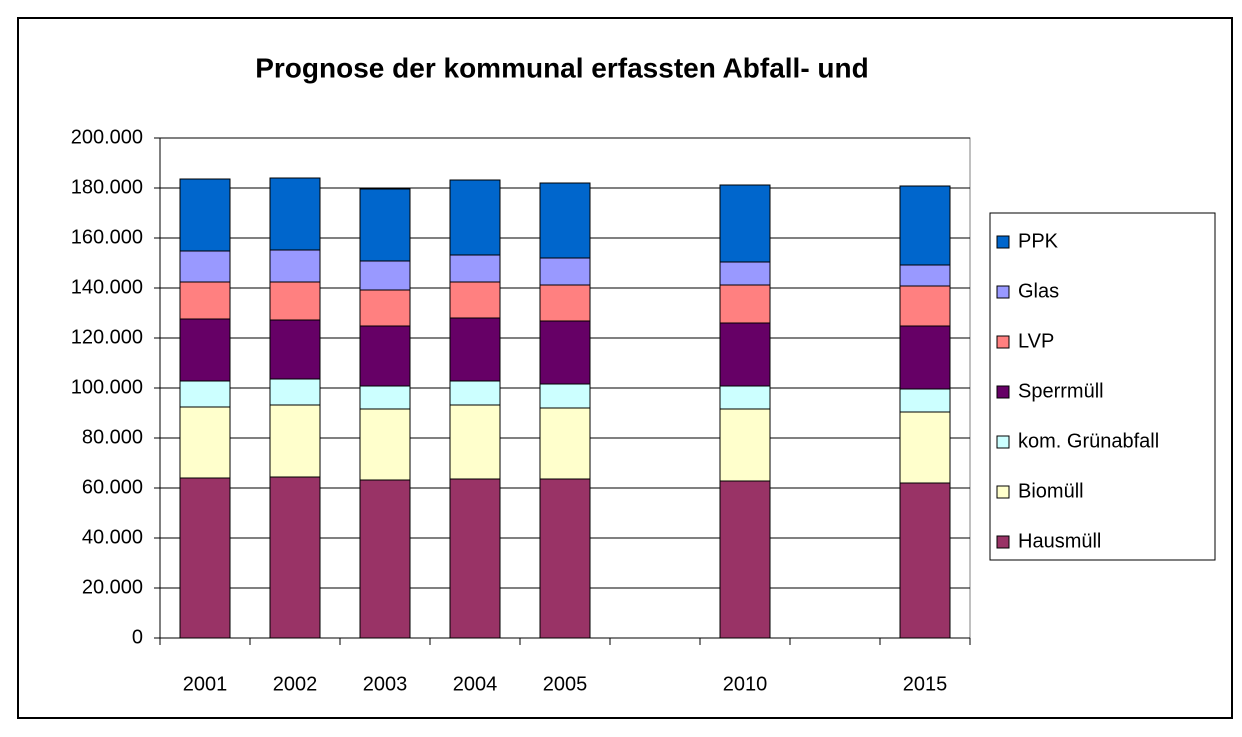  Describe the element at coordinates (112, 587) in the screenshot. I see `y-tick-label: 20.000` at that location.